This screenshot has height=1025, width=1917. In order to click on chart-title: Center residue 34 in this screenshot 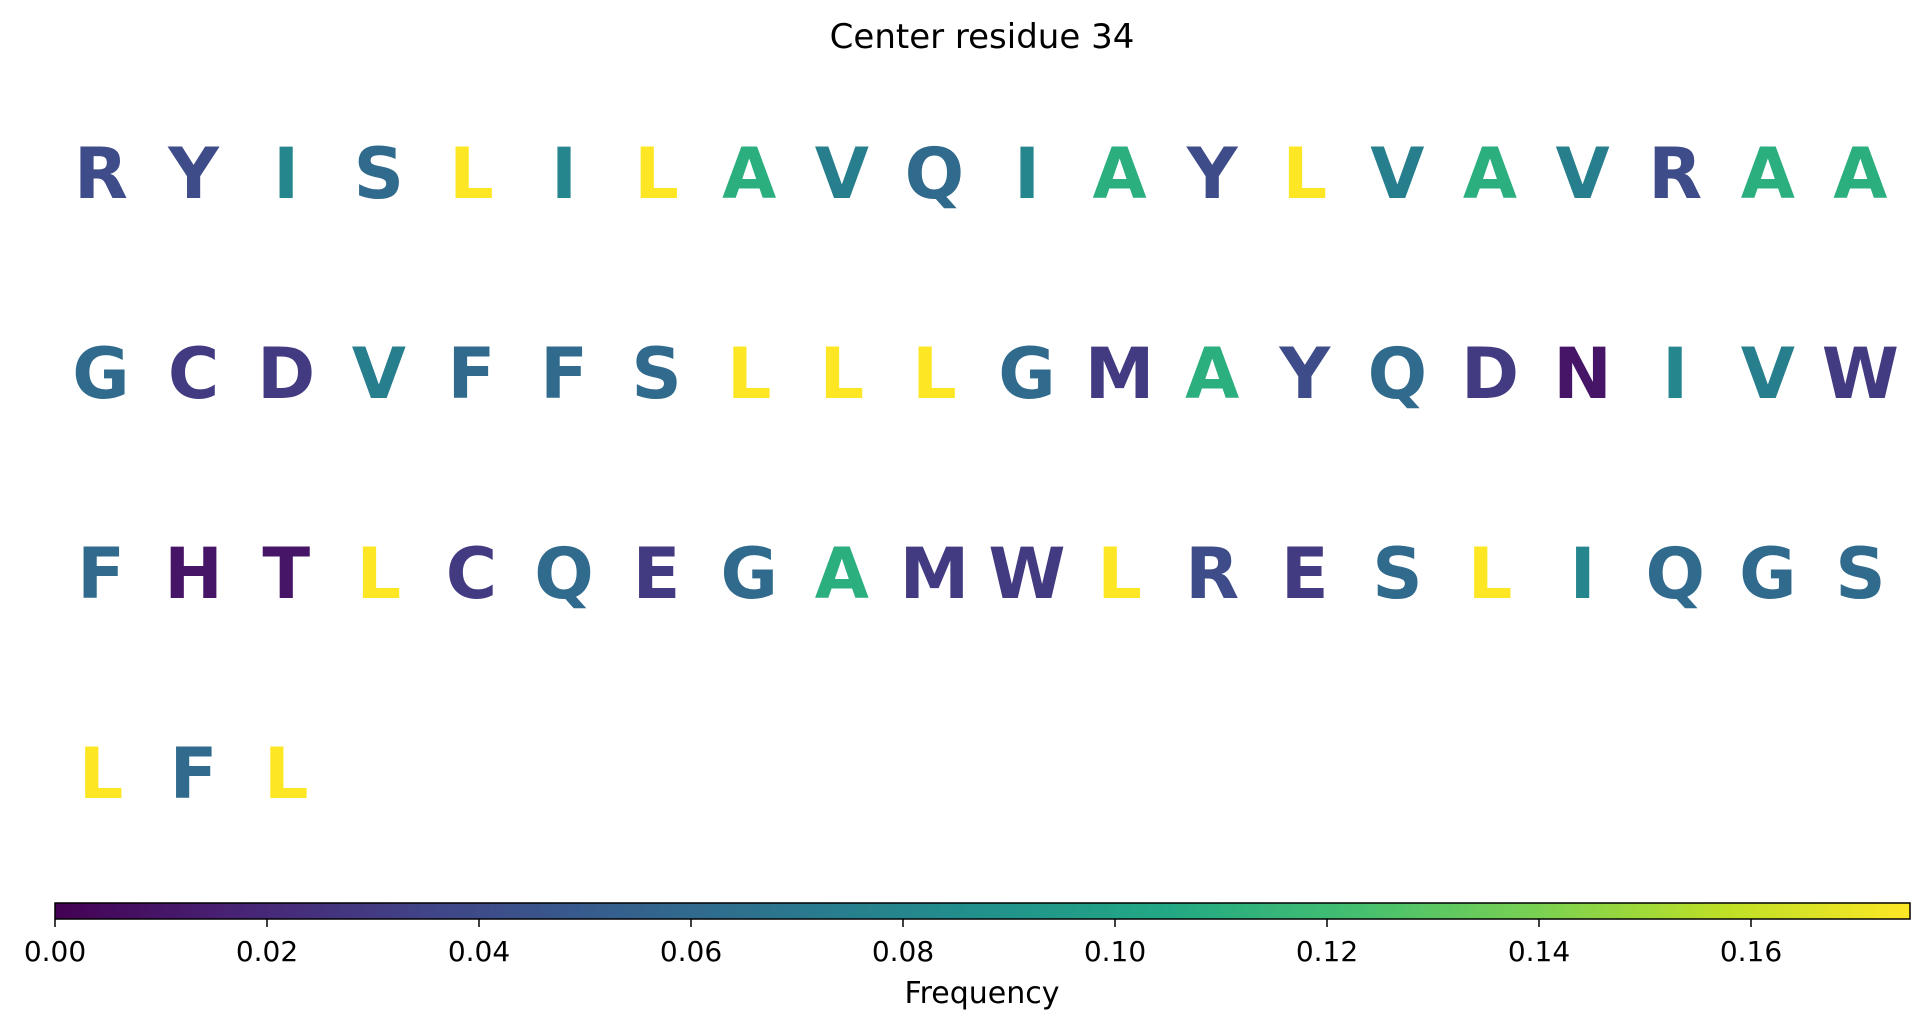, I will do `click(982, 37)`.